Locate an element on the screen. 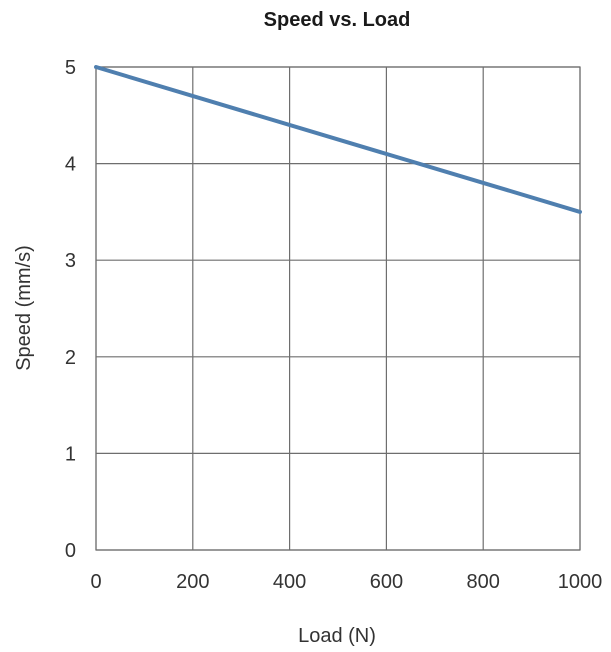 Image resolution: width=611 pixels, height=652 pixels. x-tick-label: 400 is located at coordinates (289, 582).